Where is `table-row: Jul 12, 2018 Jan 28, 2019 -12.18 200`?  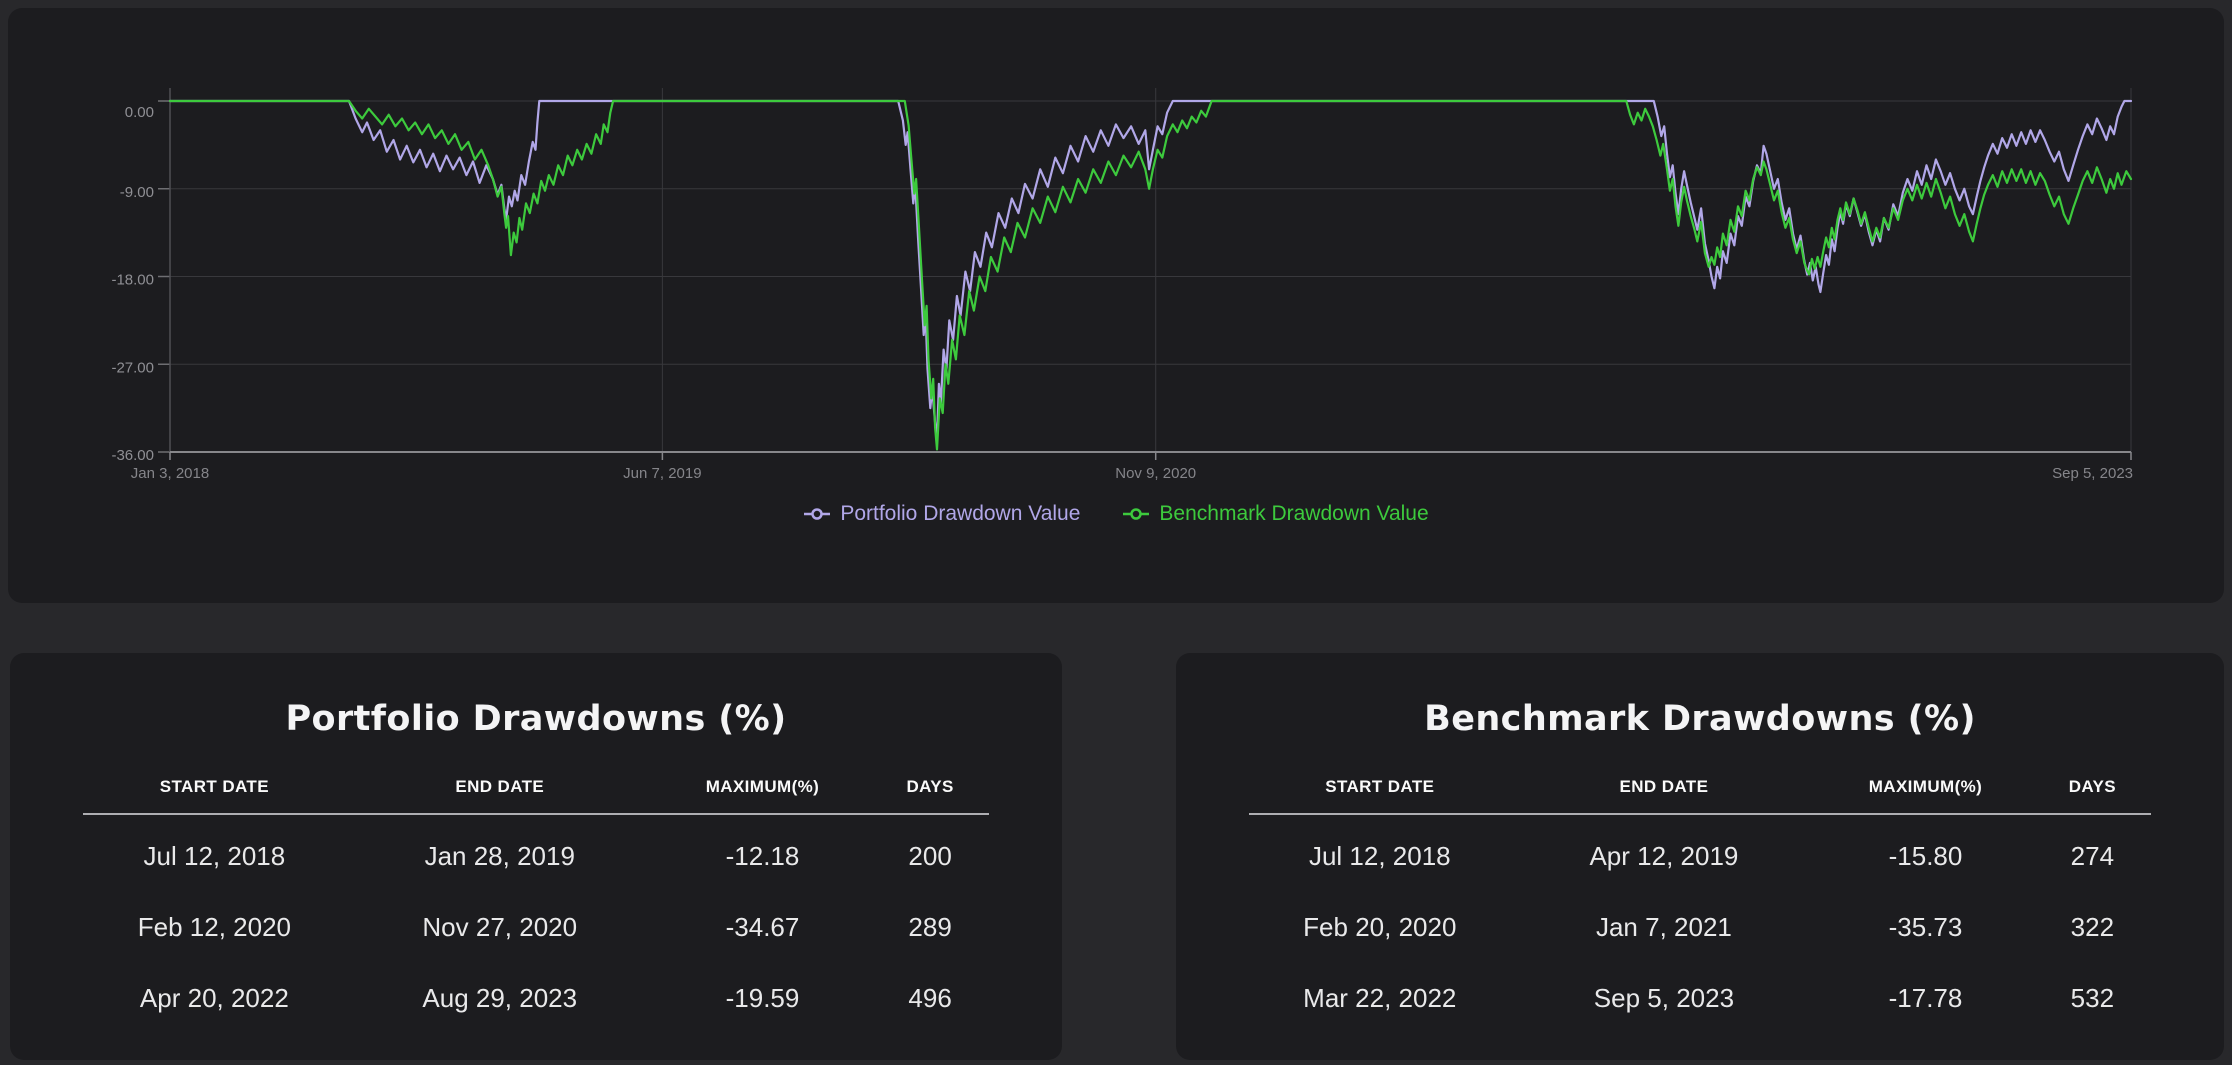 table-row: Jul 12, 2018 Jan 28, 2019 -12.18 200 is located at coordinates (536, 853).